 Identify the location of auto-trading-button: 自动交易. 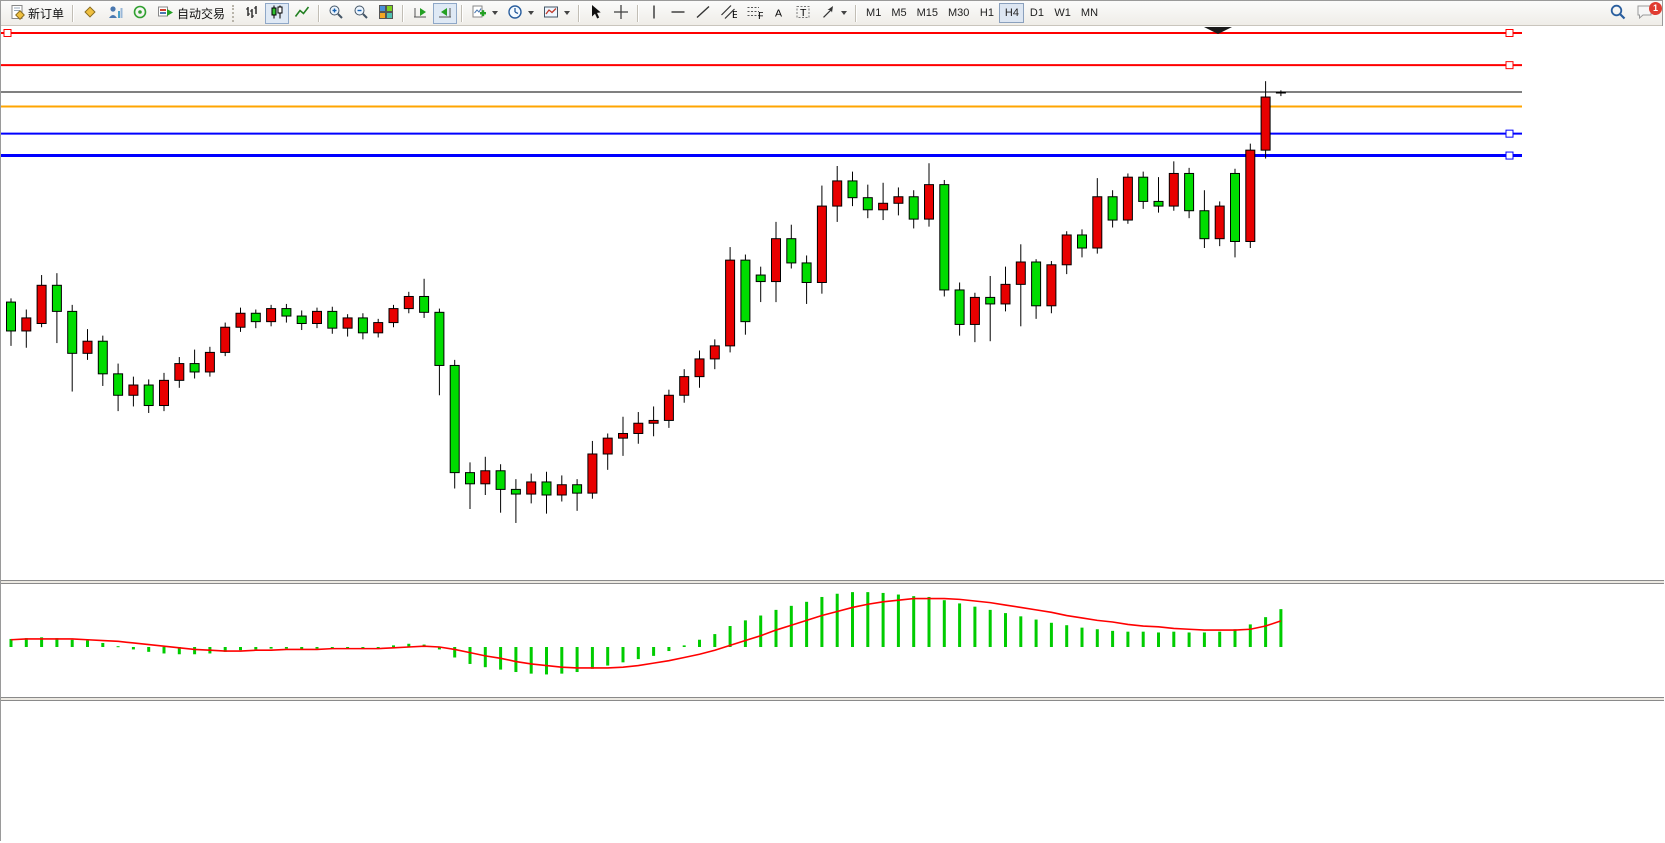
(191, 13).